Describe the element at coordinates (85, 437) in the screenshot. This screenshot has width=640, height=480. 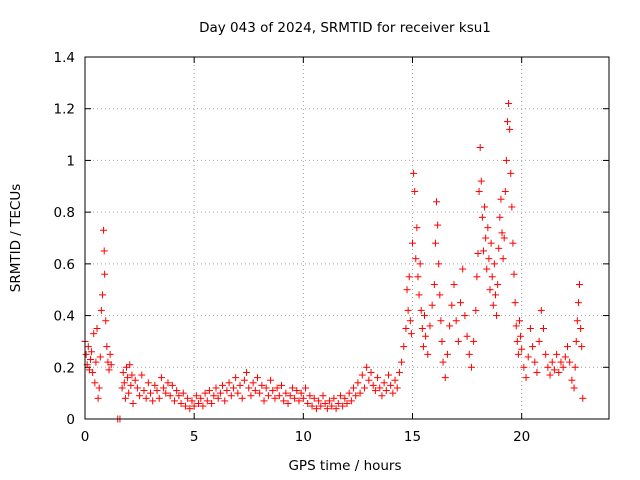
I see `x-tick-label: 0` at that location.